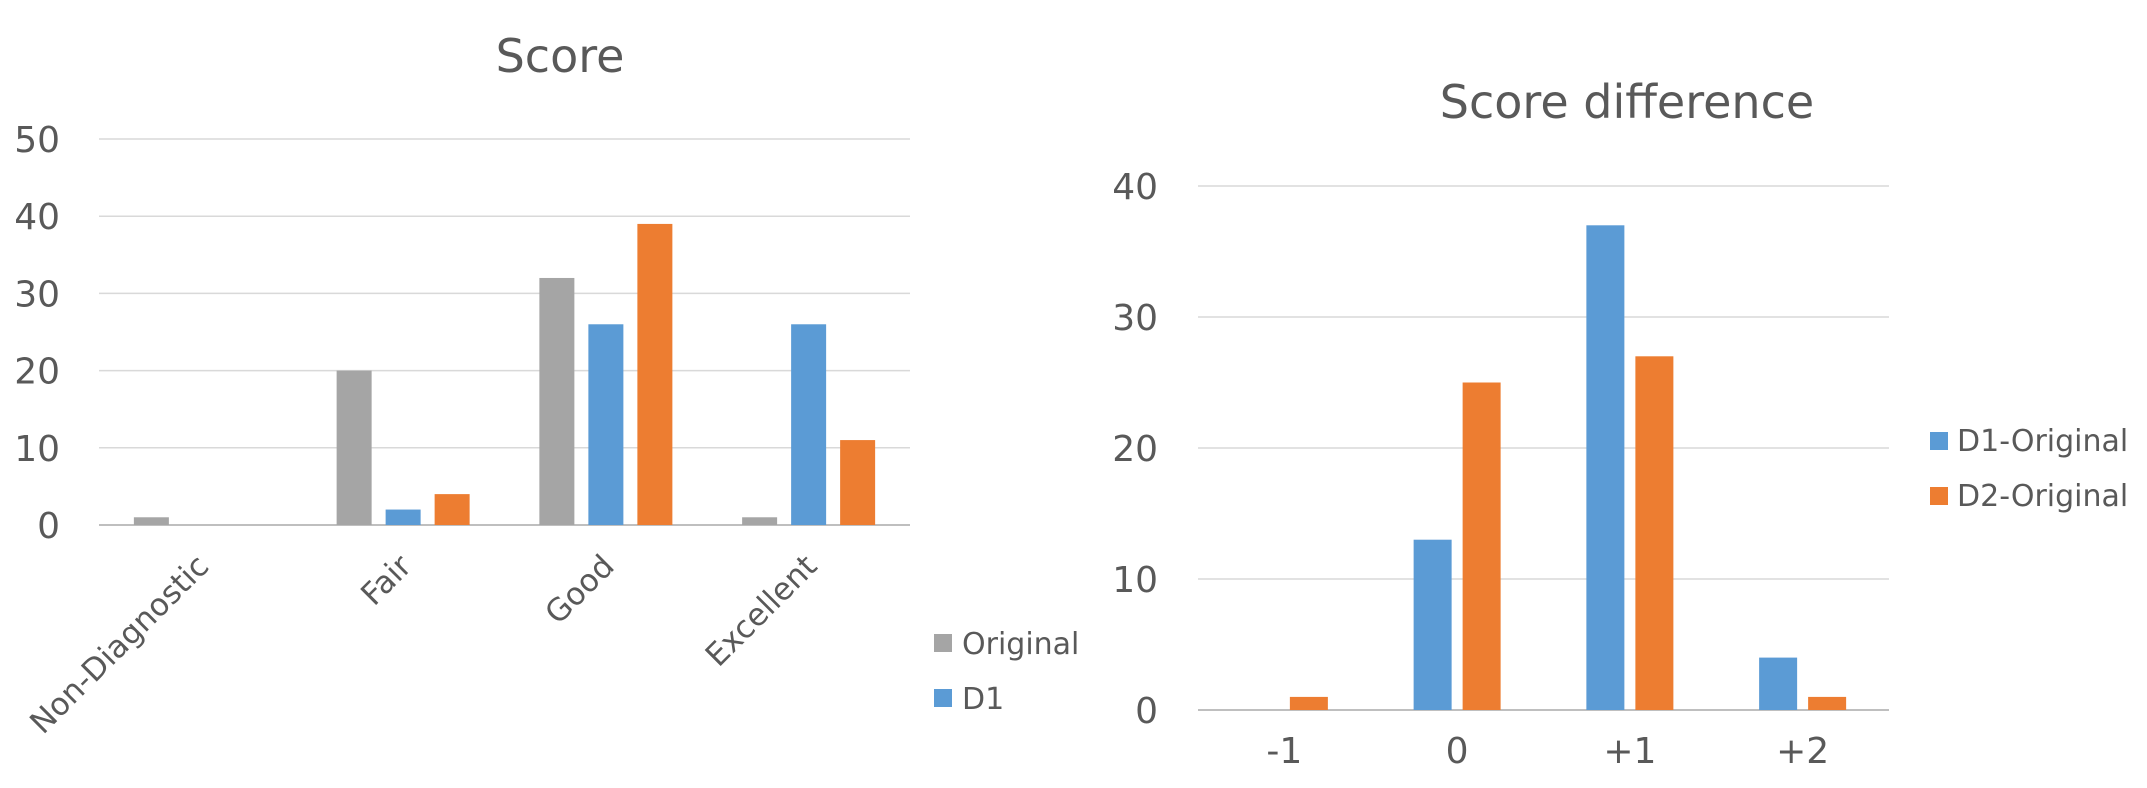 The width and height of the screenshot is (2147, 788). I want to click on score-difference-chart-category-labels: -1 0 +1 +2, so click(1547, 751).